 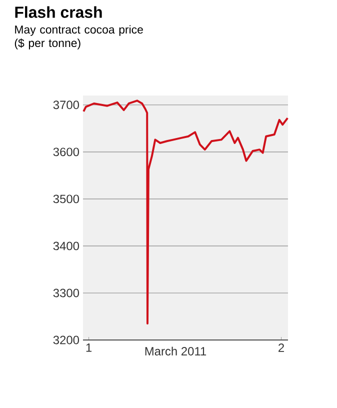 What do you see at coordinates (66, 293) in the screenshot?
I see `y-tick-label: 3300` at bounding box center [66, 293].